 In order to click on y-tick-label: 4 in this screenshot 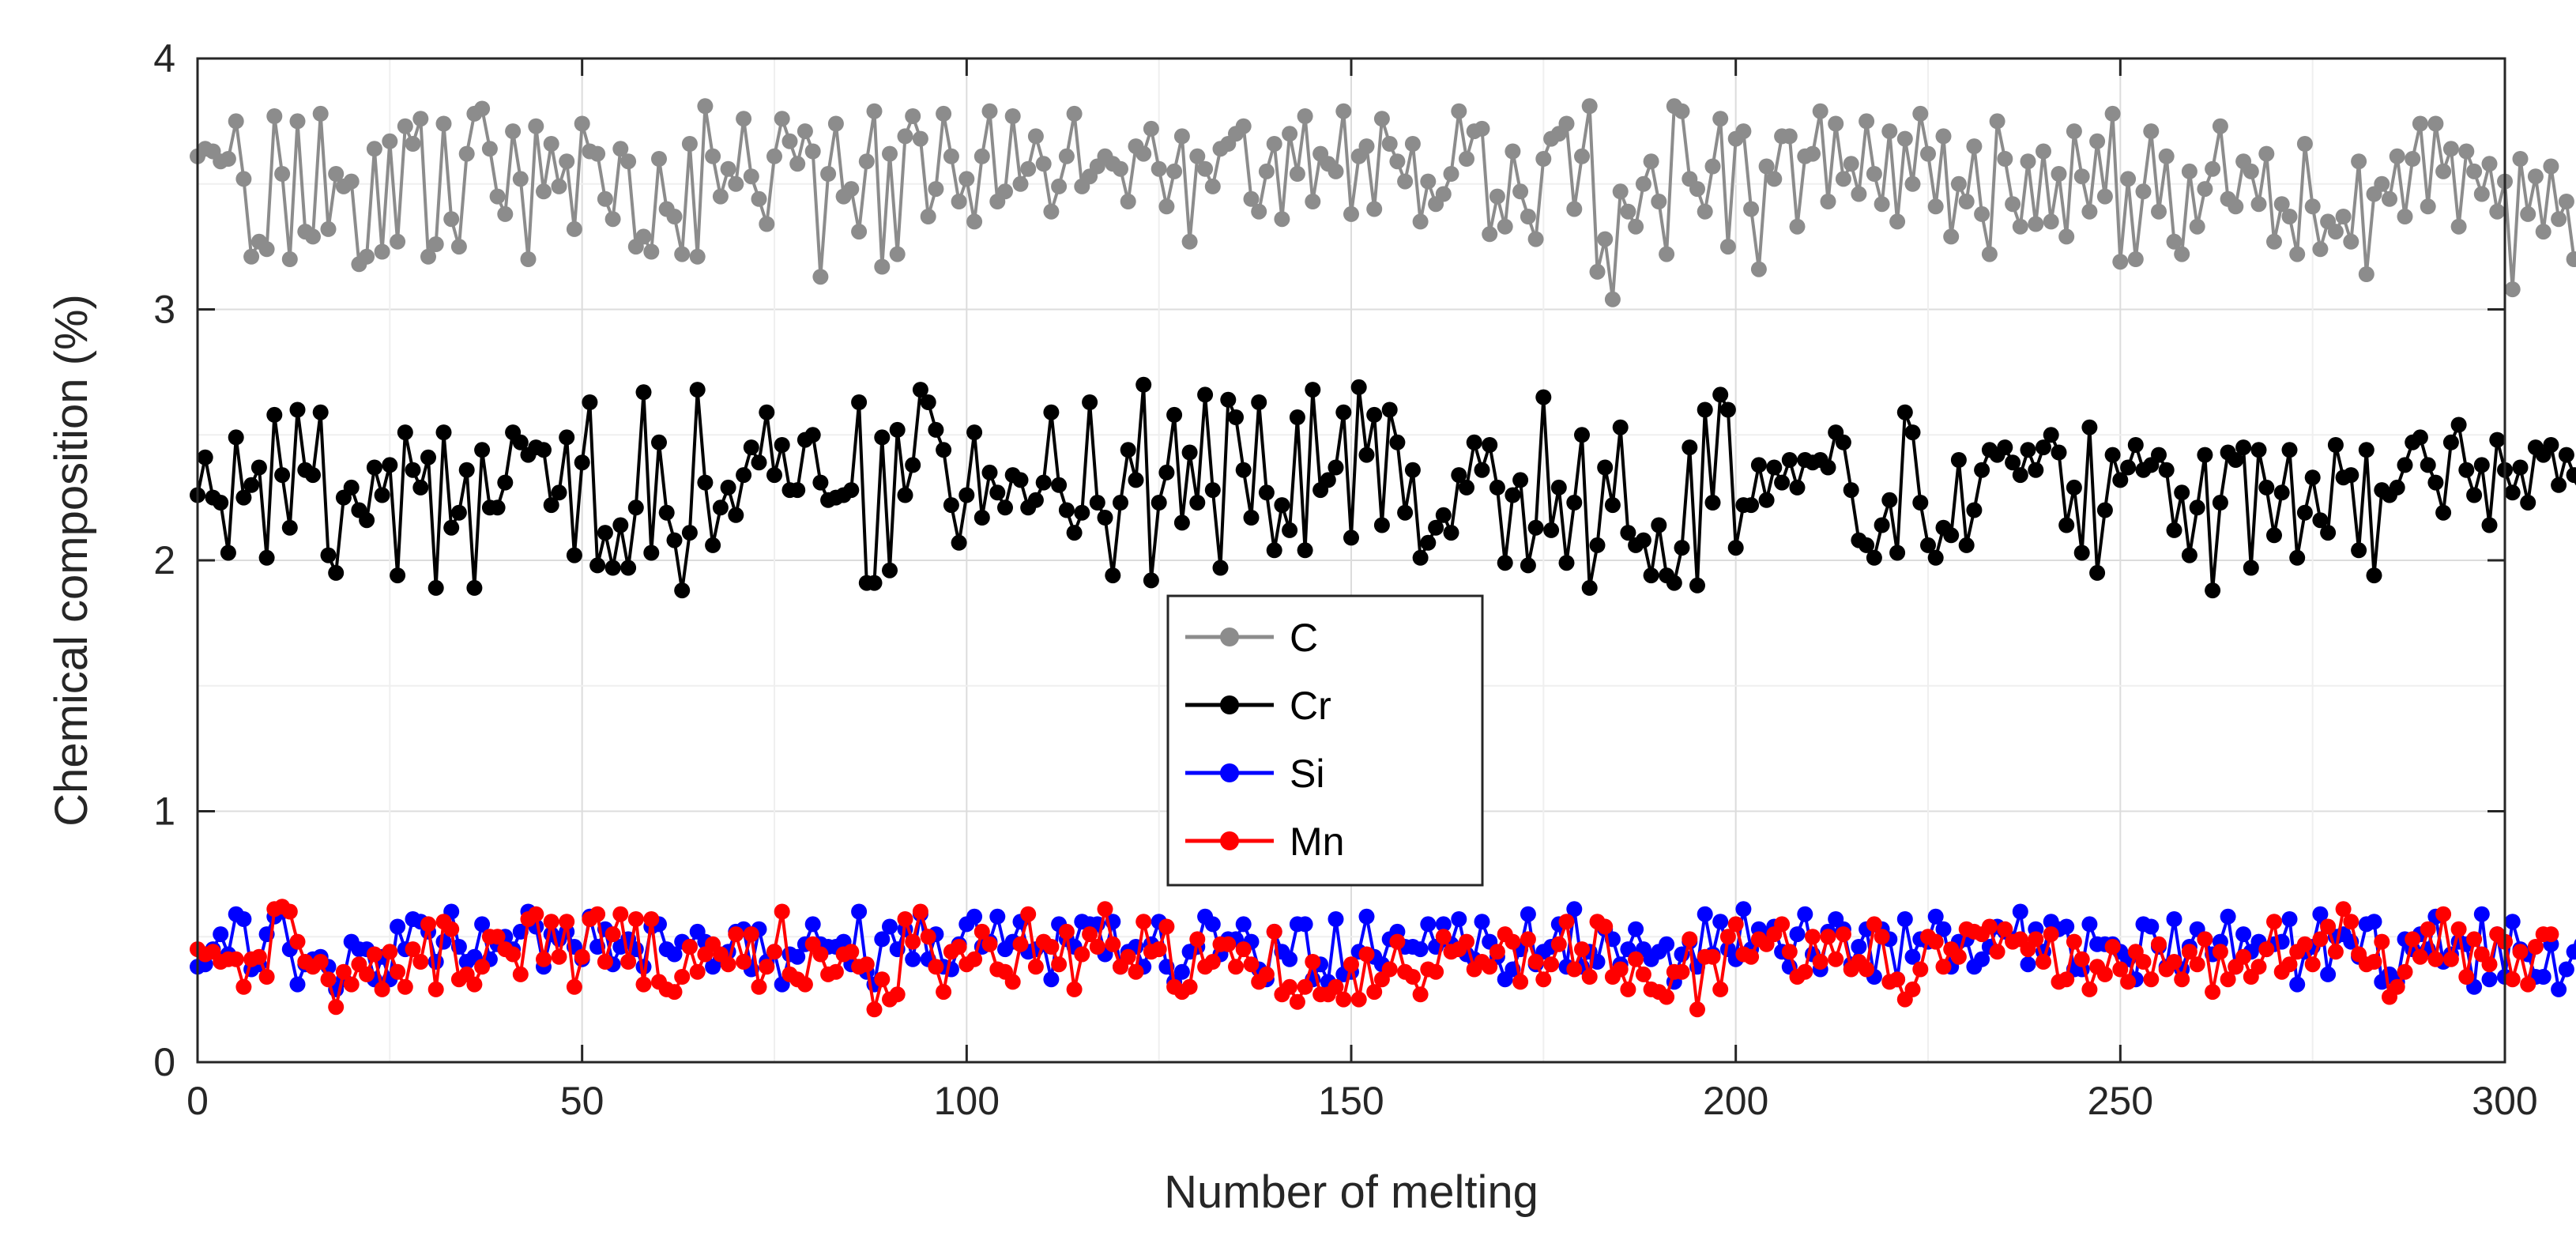, I will do `click(164, 58)`.